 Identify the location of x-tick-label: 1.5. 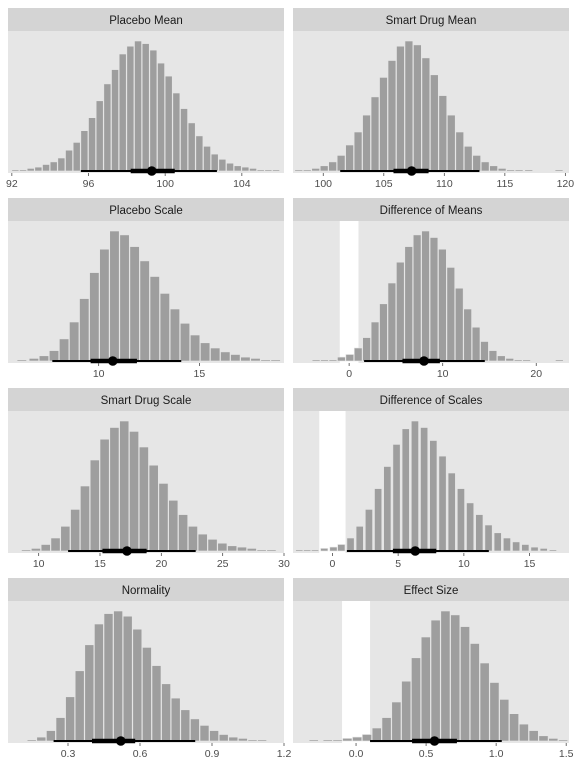
(566, 754).